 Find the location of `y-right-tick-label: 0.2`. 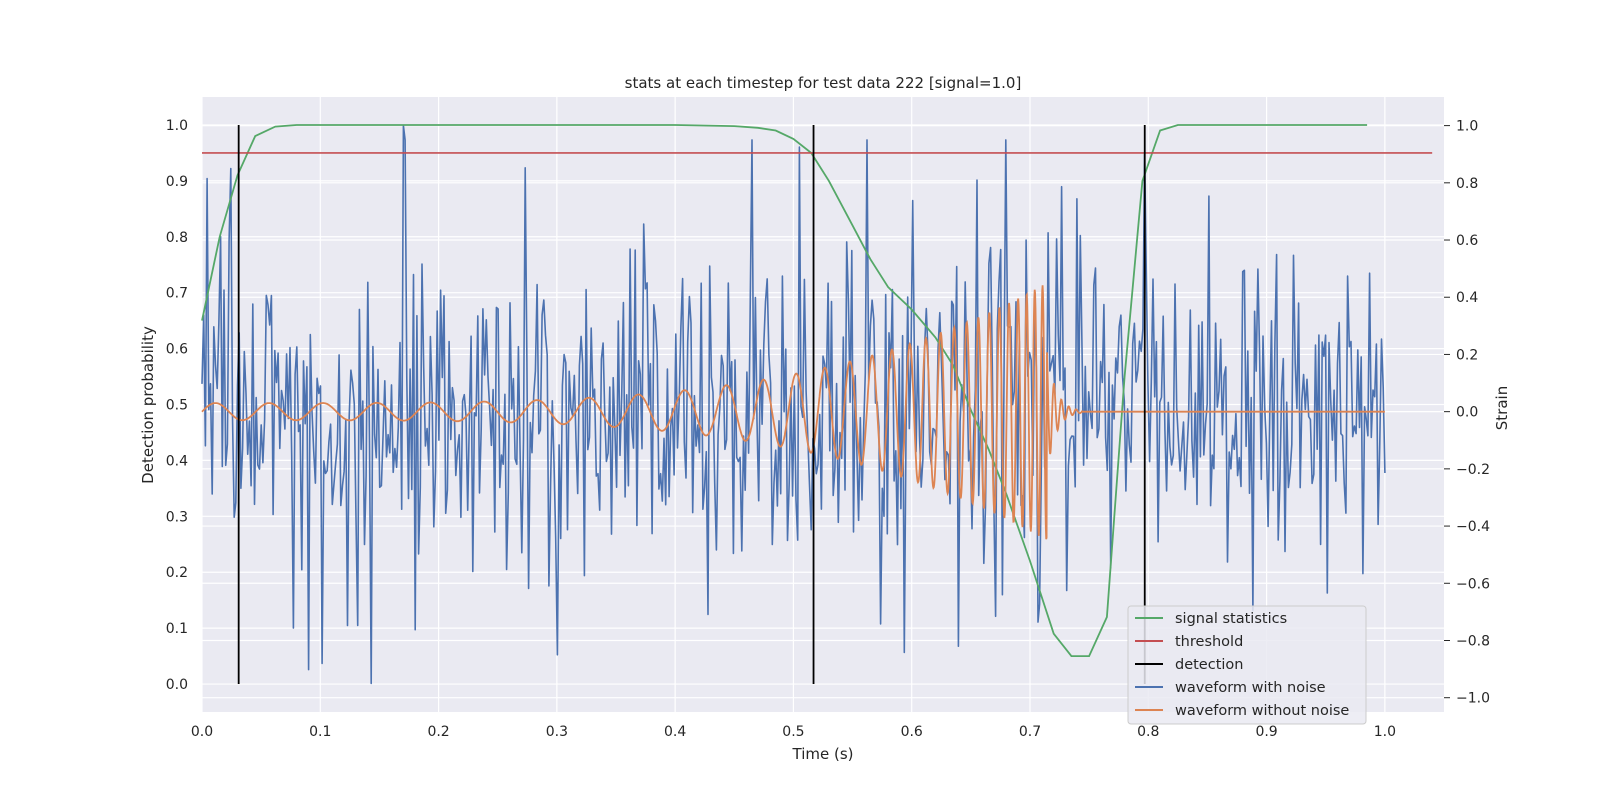

y-right-tick-label: 0.2 is located at coordinates (1467, 355).